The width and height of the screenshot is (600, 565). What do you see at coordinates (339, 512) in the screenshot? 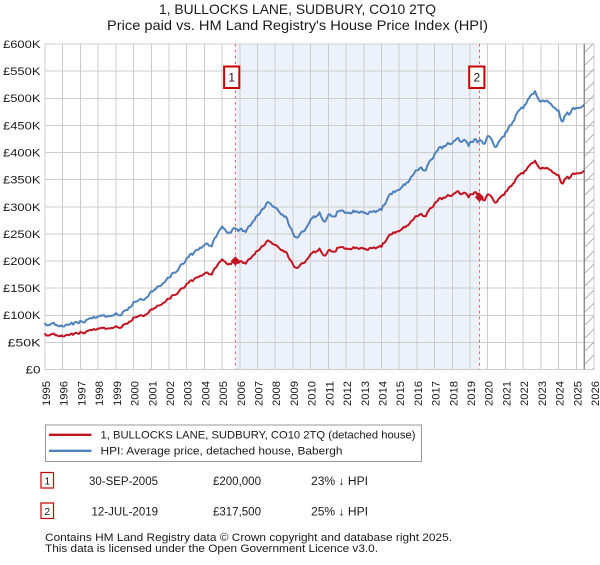
I see `svg-text: 25% ↓ HPI` at bounding box center [339, 512].